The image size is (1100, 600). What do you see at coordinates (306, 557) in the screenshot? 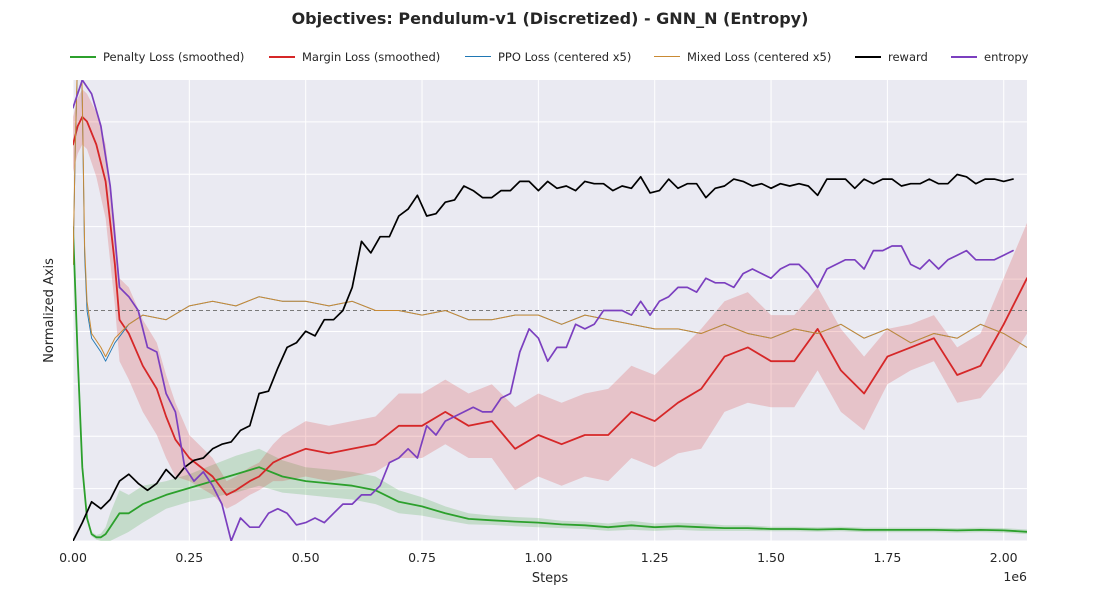
I see `x-tick-label: 0.50` at bounding box center [306, 557].